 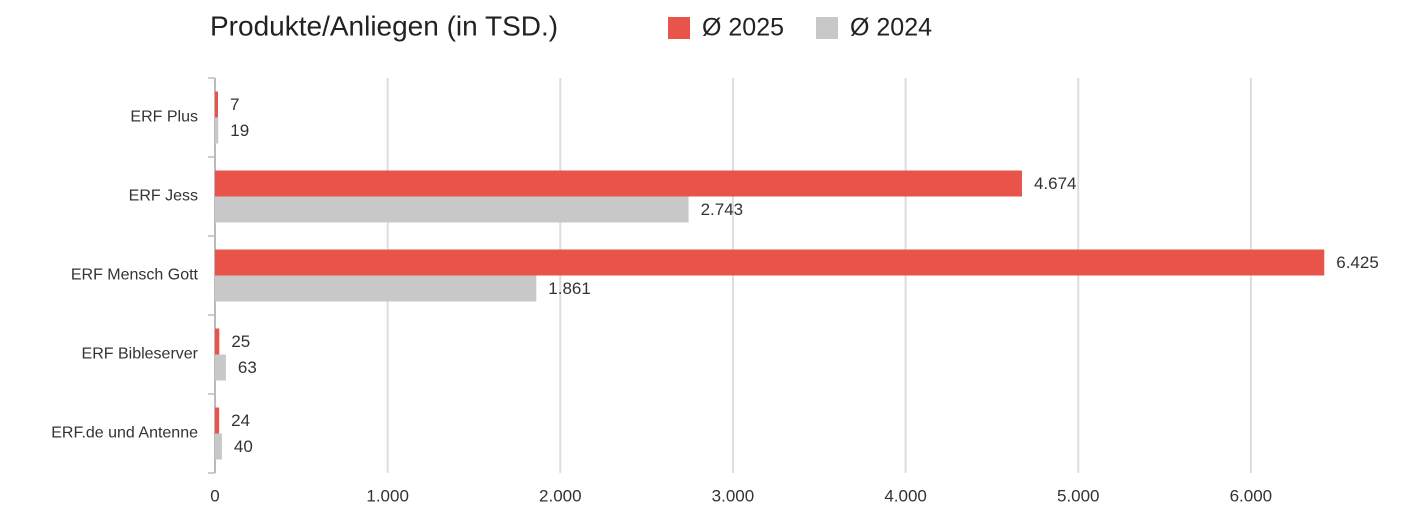 What do you see at coordinates (234, 104) in the screenshot?
I see `value-label: 7` at bounding box center [234, 104].